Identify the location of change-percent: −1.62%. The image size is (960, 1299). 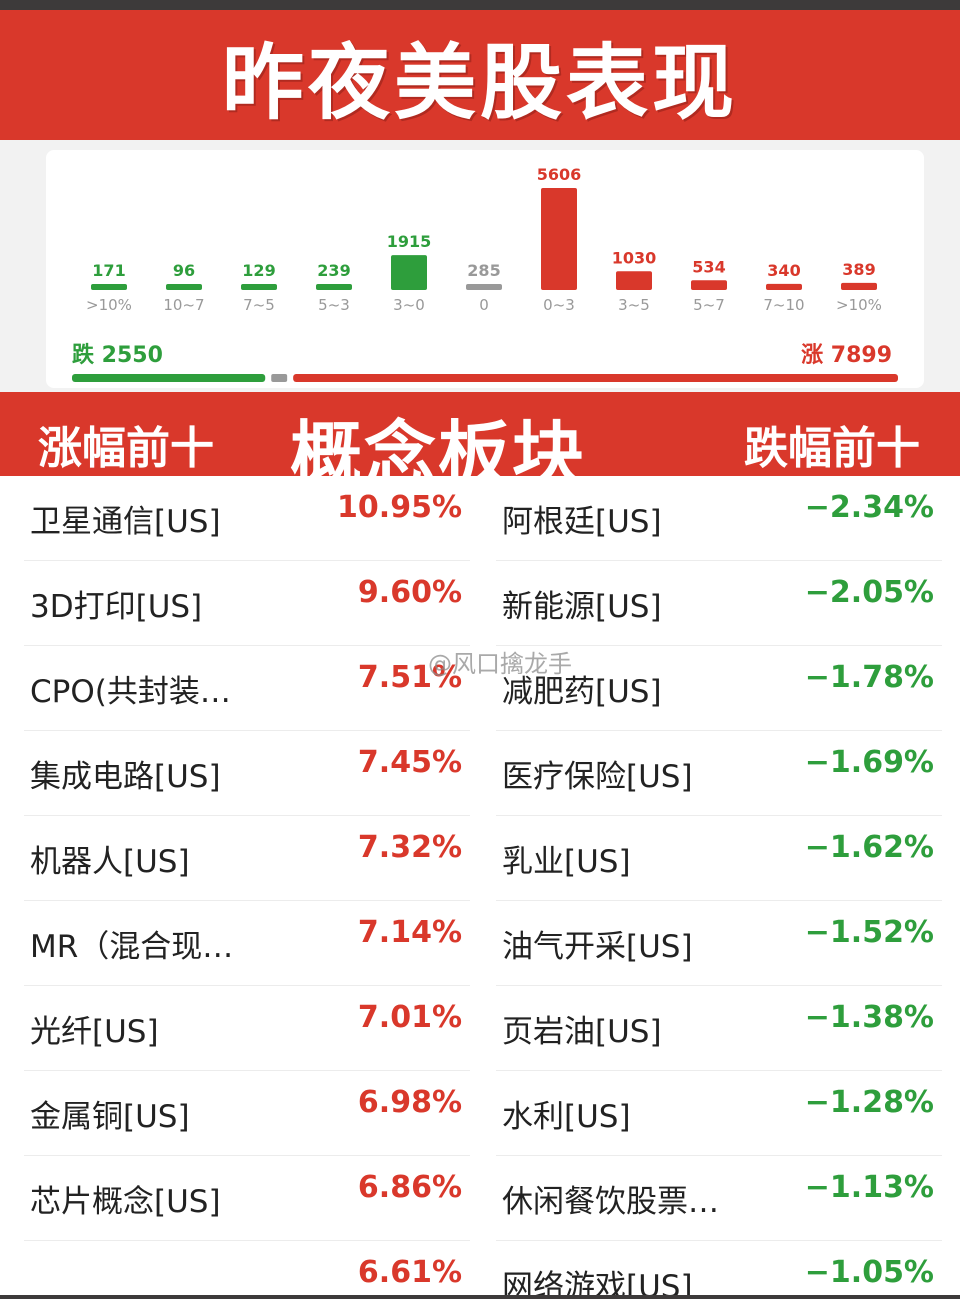
(869, 847).